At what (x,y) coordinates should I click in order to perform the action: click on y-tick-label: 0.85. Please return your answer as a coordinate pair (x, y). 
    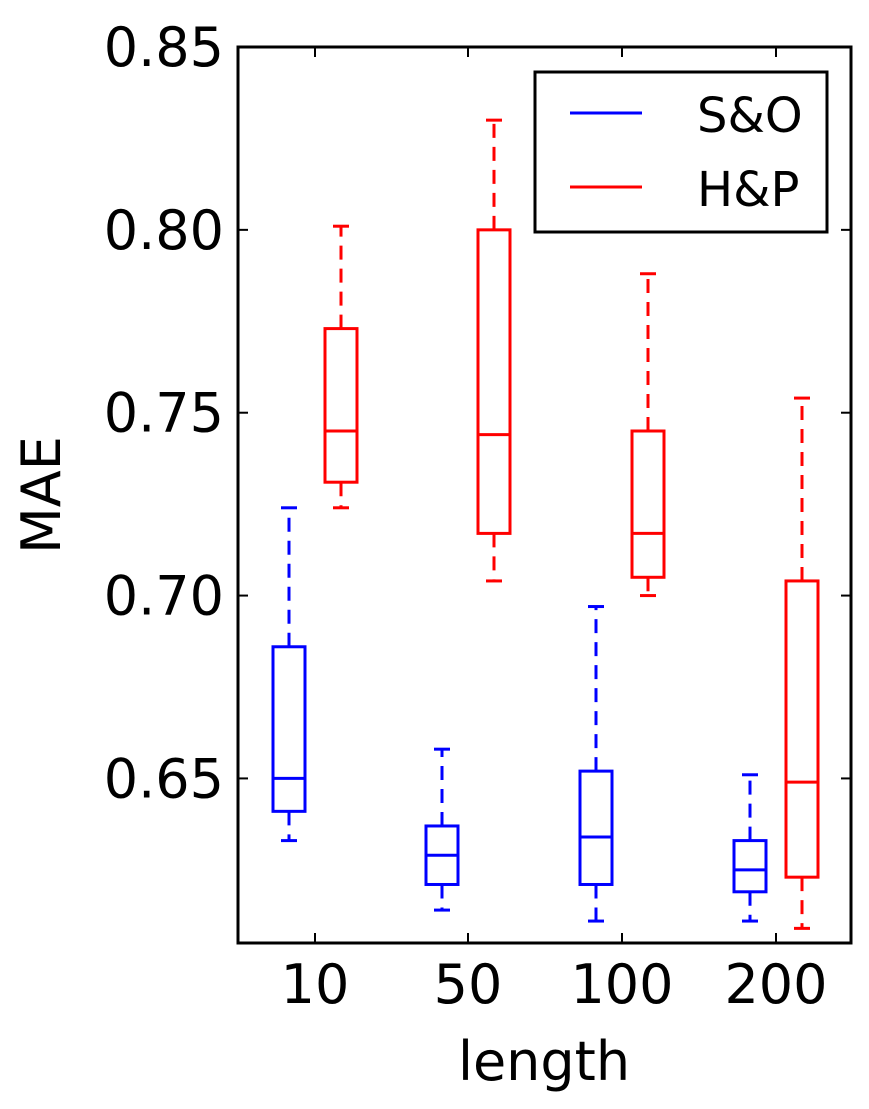
    Looking at the image, I should click on (164, 47).